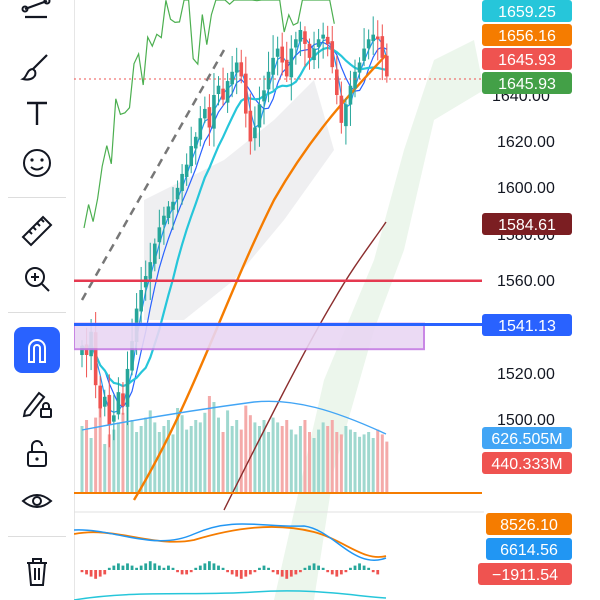 The image size is (600, 600). What do you see at coordinates (153, 175) in the screenshot?
I see `dashed-trendline` at bounding box center [153, 175].